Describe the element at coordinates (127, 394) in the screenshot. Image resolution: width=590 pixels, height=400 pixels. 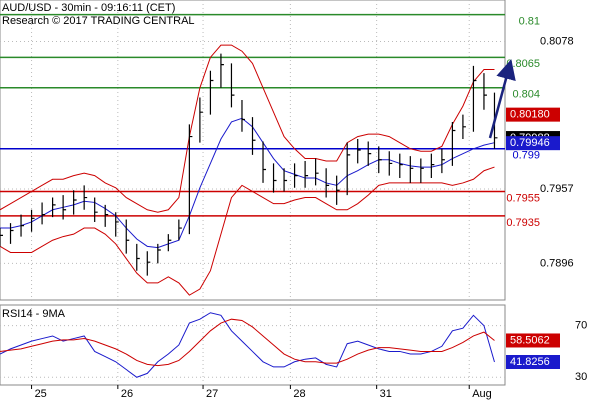
I see `x-tick-label: 26` at that location.